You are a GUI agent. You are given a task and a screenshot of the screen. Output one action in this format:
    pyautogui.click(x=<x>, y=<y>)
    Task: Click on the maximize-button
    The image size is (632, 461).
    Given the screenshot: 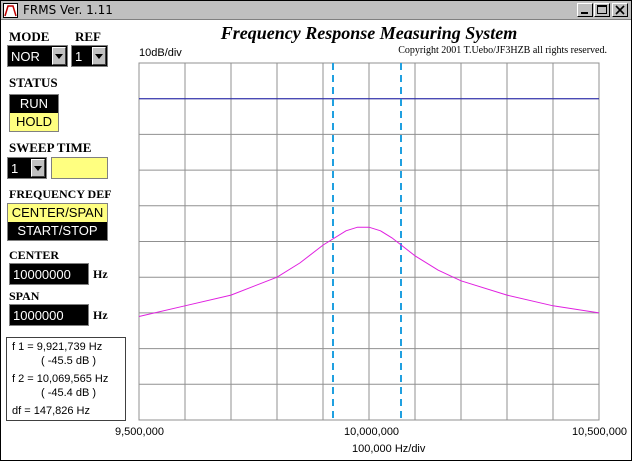 What is the action you would take?
    pyautogui.click(x=602, y=10)
    